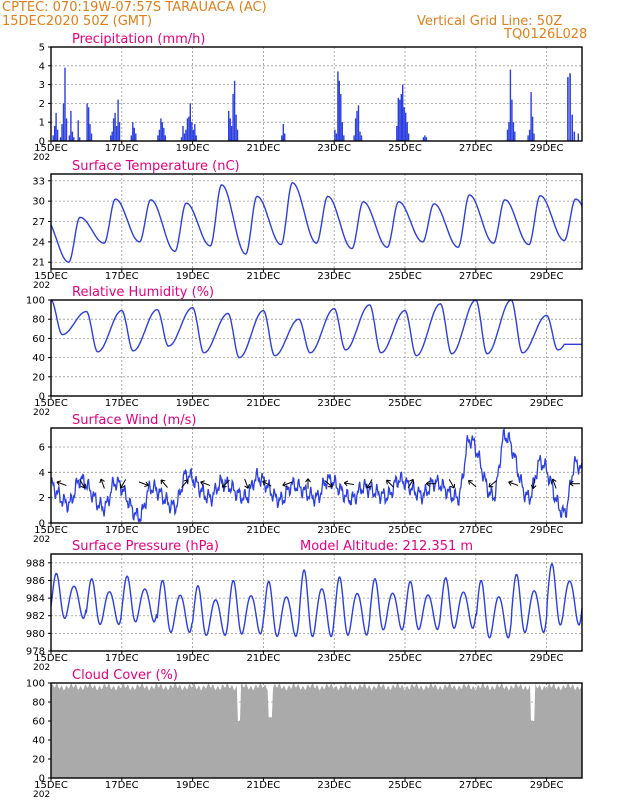 This screenshot has height=800, width=618. What do you see at coordinates (51, 403) in the screenshot?
I see `humidity-xtick-0: 15DEC` at bounding box center [51, 403].